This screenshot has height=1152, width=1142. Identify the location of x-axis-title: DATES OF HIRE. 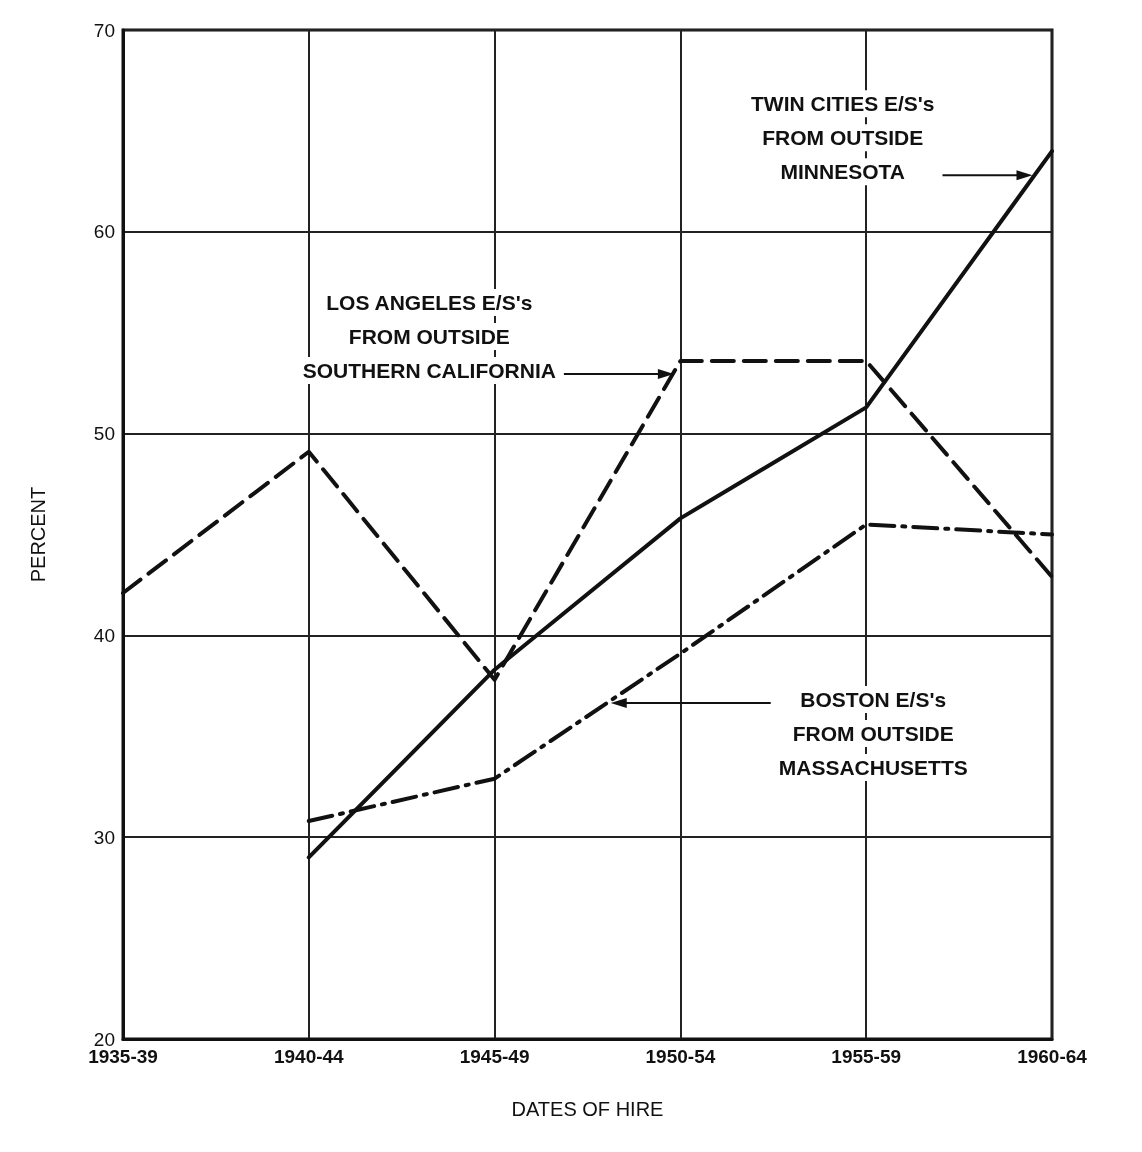
(587, 1109).